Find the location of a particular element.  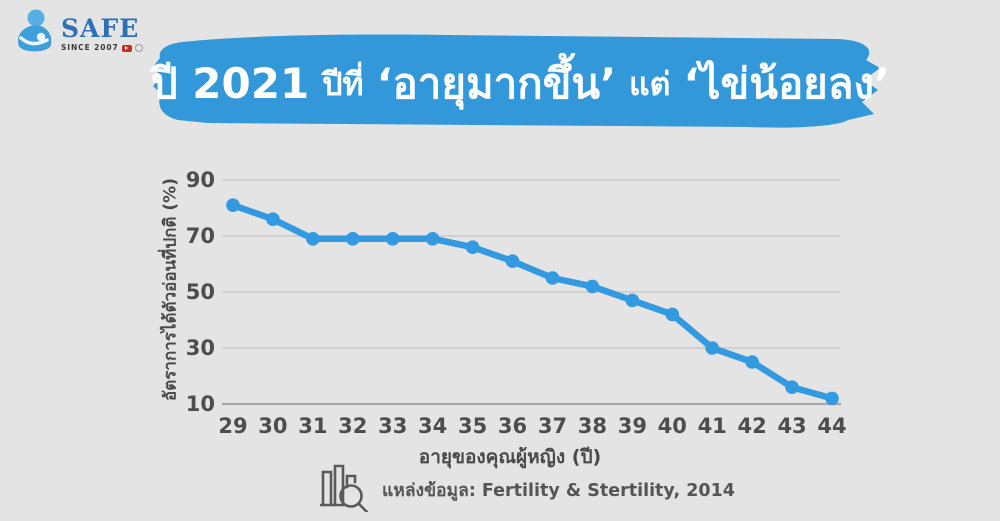

parent-baby-icon is located at coordinates (35, 30).